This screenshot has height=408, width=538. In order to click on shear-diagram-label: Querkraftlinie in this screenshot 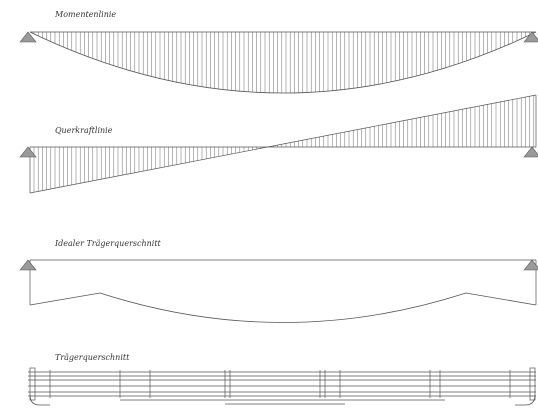, I will do `click(84, 130)`.